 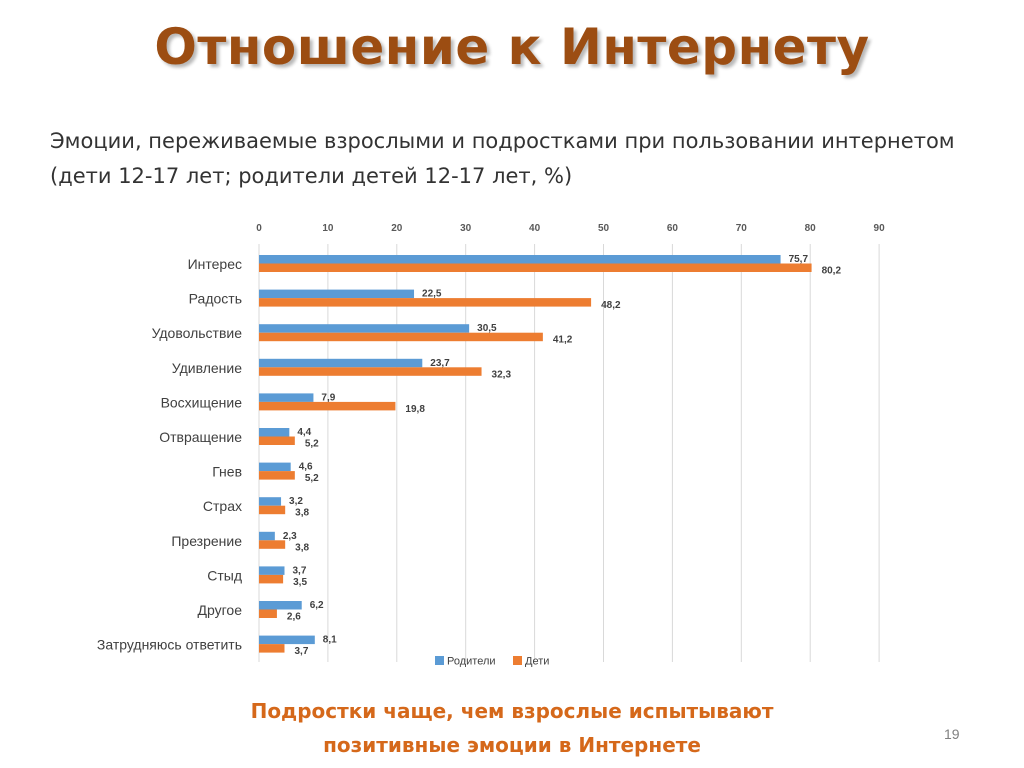 I want to click on data-label-children: 41,2, so click(x=563, y=340).